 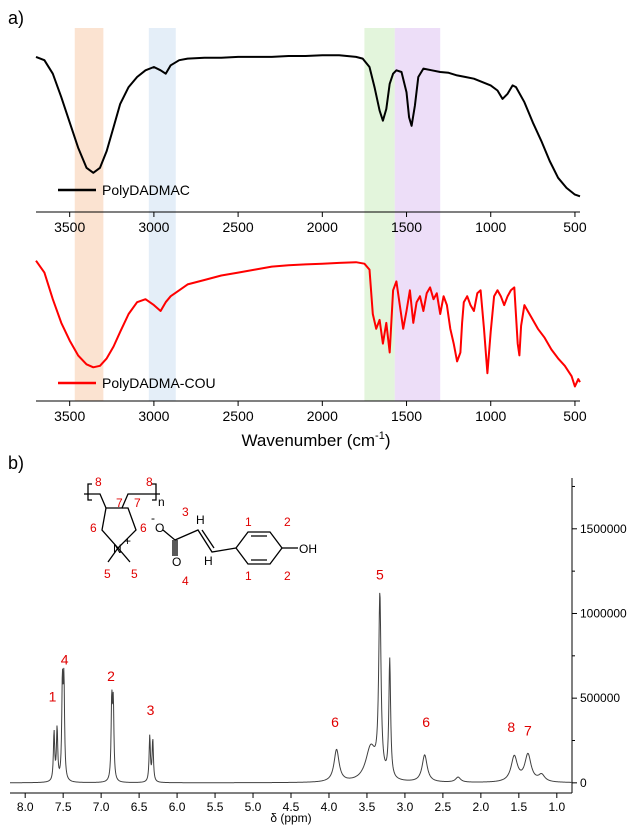 What do you see at coordinates (134, 574) in the screenshot?
I see `mol-num-5b: 5` at bounding box center [134, 574].